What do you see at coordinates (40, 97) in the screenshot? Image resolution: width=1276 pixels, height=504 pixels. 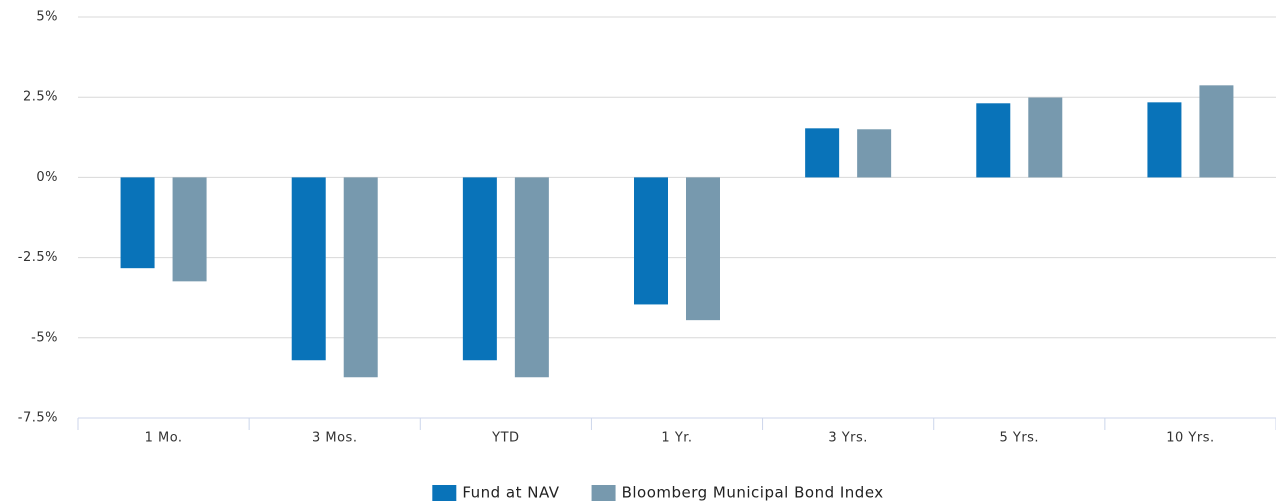 I see `y-tick-label: 2.5%` at bounding box center [40, 97].